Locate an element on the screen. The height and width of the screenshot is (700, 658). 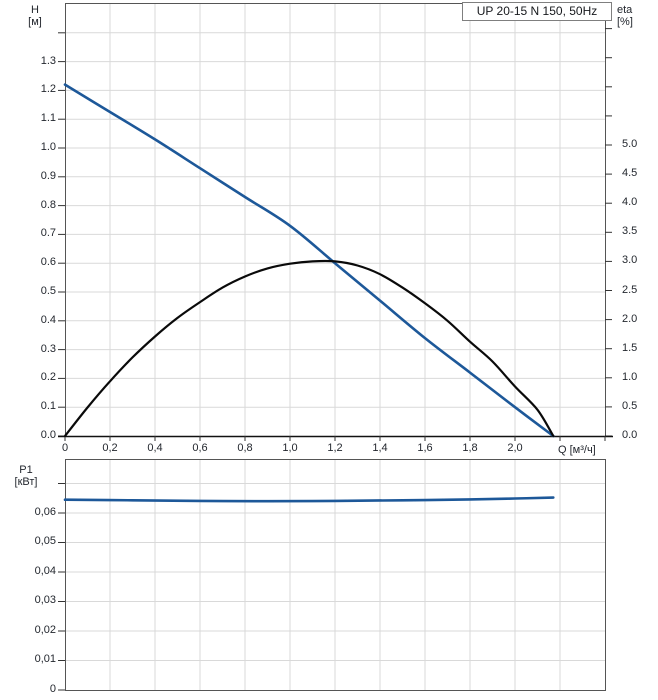
power-curve-P1 is located at coordinates (309, 499).